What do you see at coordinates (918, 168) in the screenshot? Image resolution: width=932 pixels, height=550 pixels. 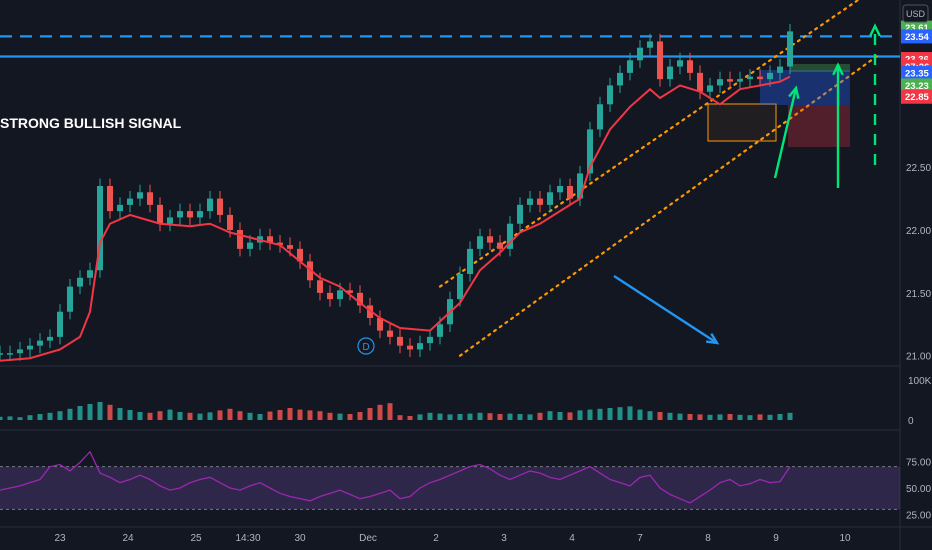 I see `price-tick-label: 22.50` at bounding box center [918, 168].